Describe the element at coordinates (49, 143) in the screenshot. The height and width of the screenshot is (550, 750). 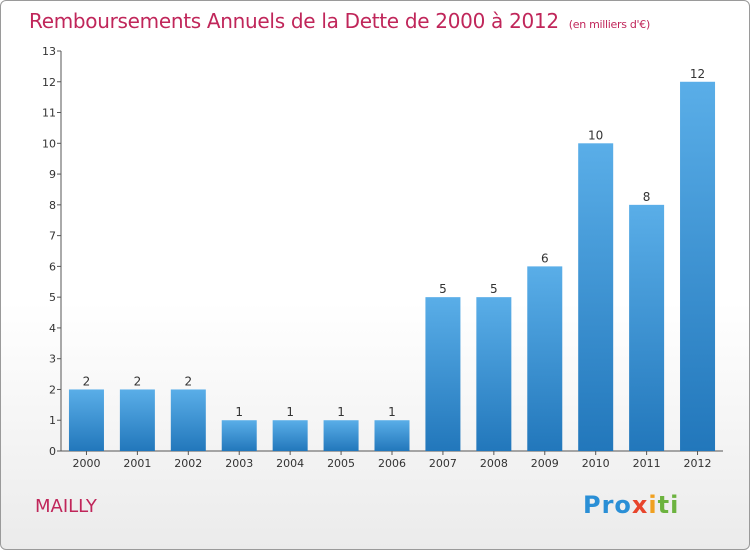
I see `y-tick-label: 10` at that location.